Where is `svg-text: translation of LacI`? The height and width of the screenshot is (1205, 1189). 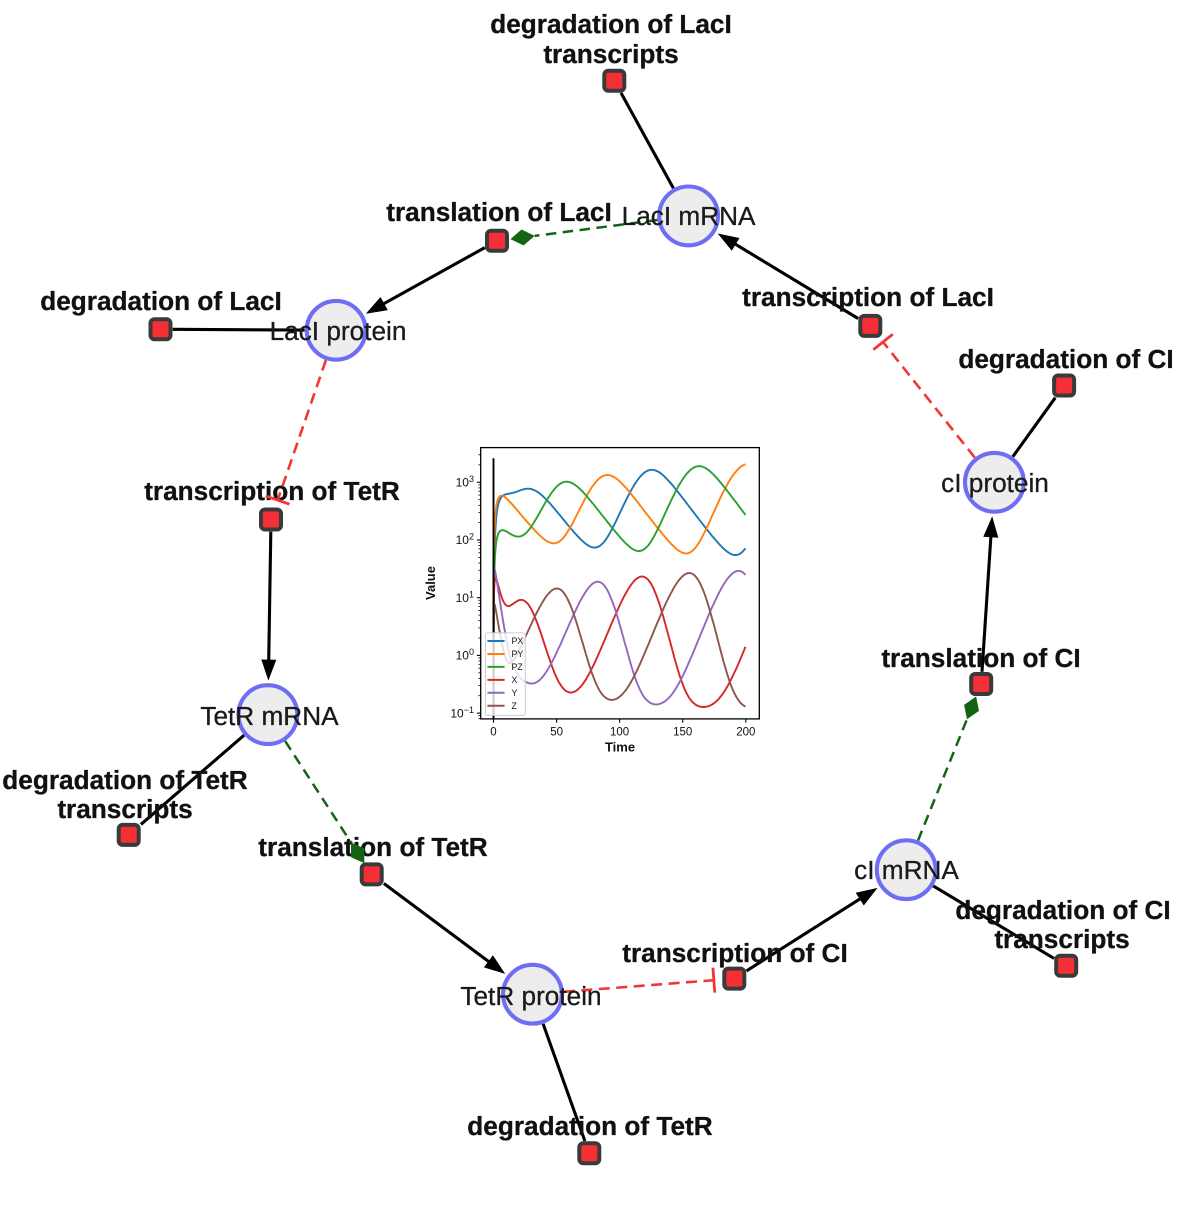
svg-text: translation of LacI is located at coordinates (499, 212).